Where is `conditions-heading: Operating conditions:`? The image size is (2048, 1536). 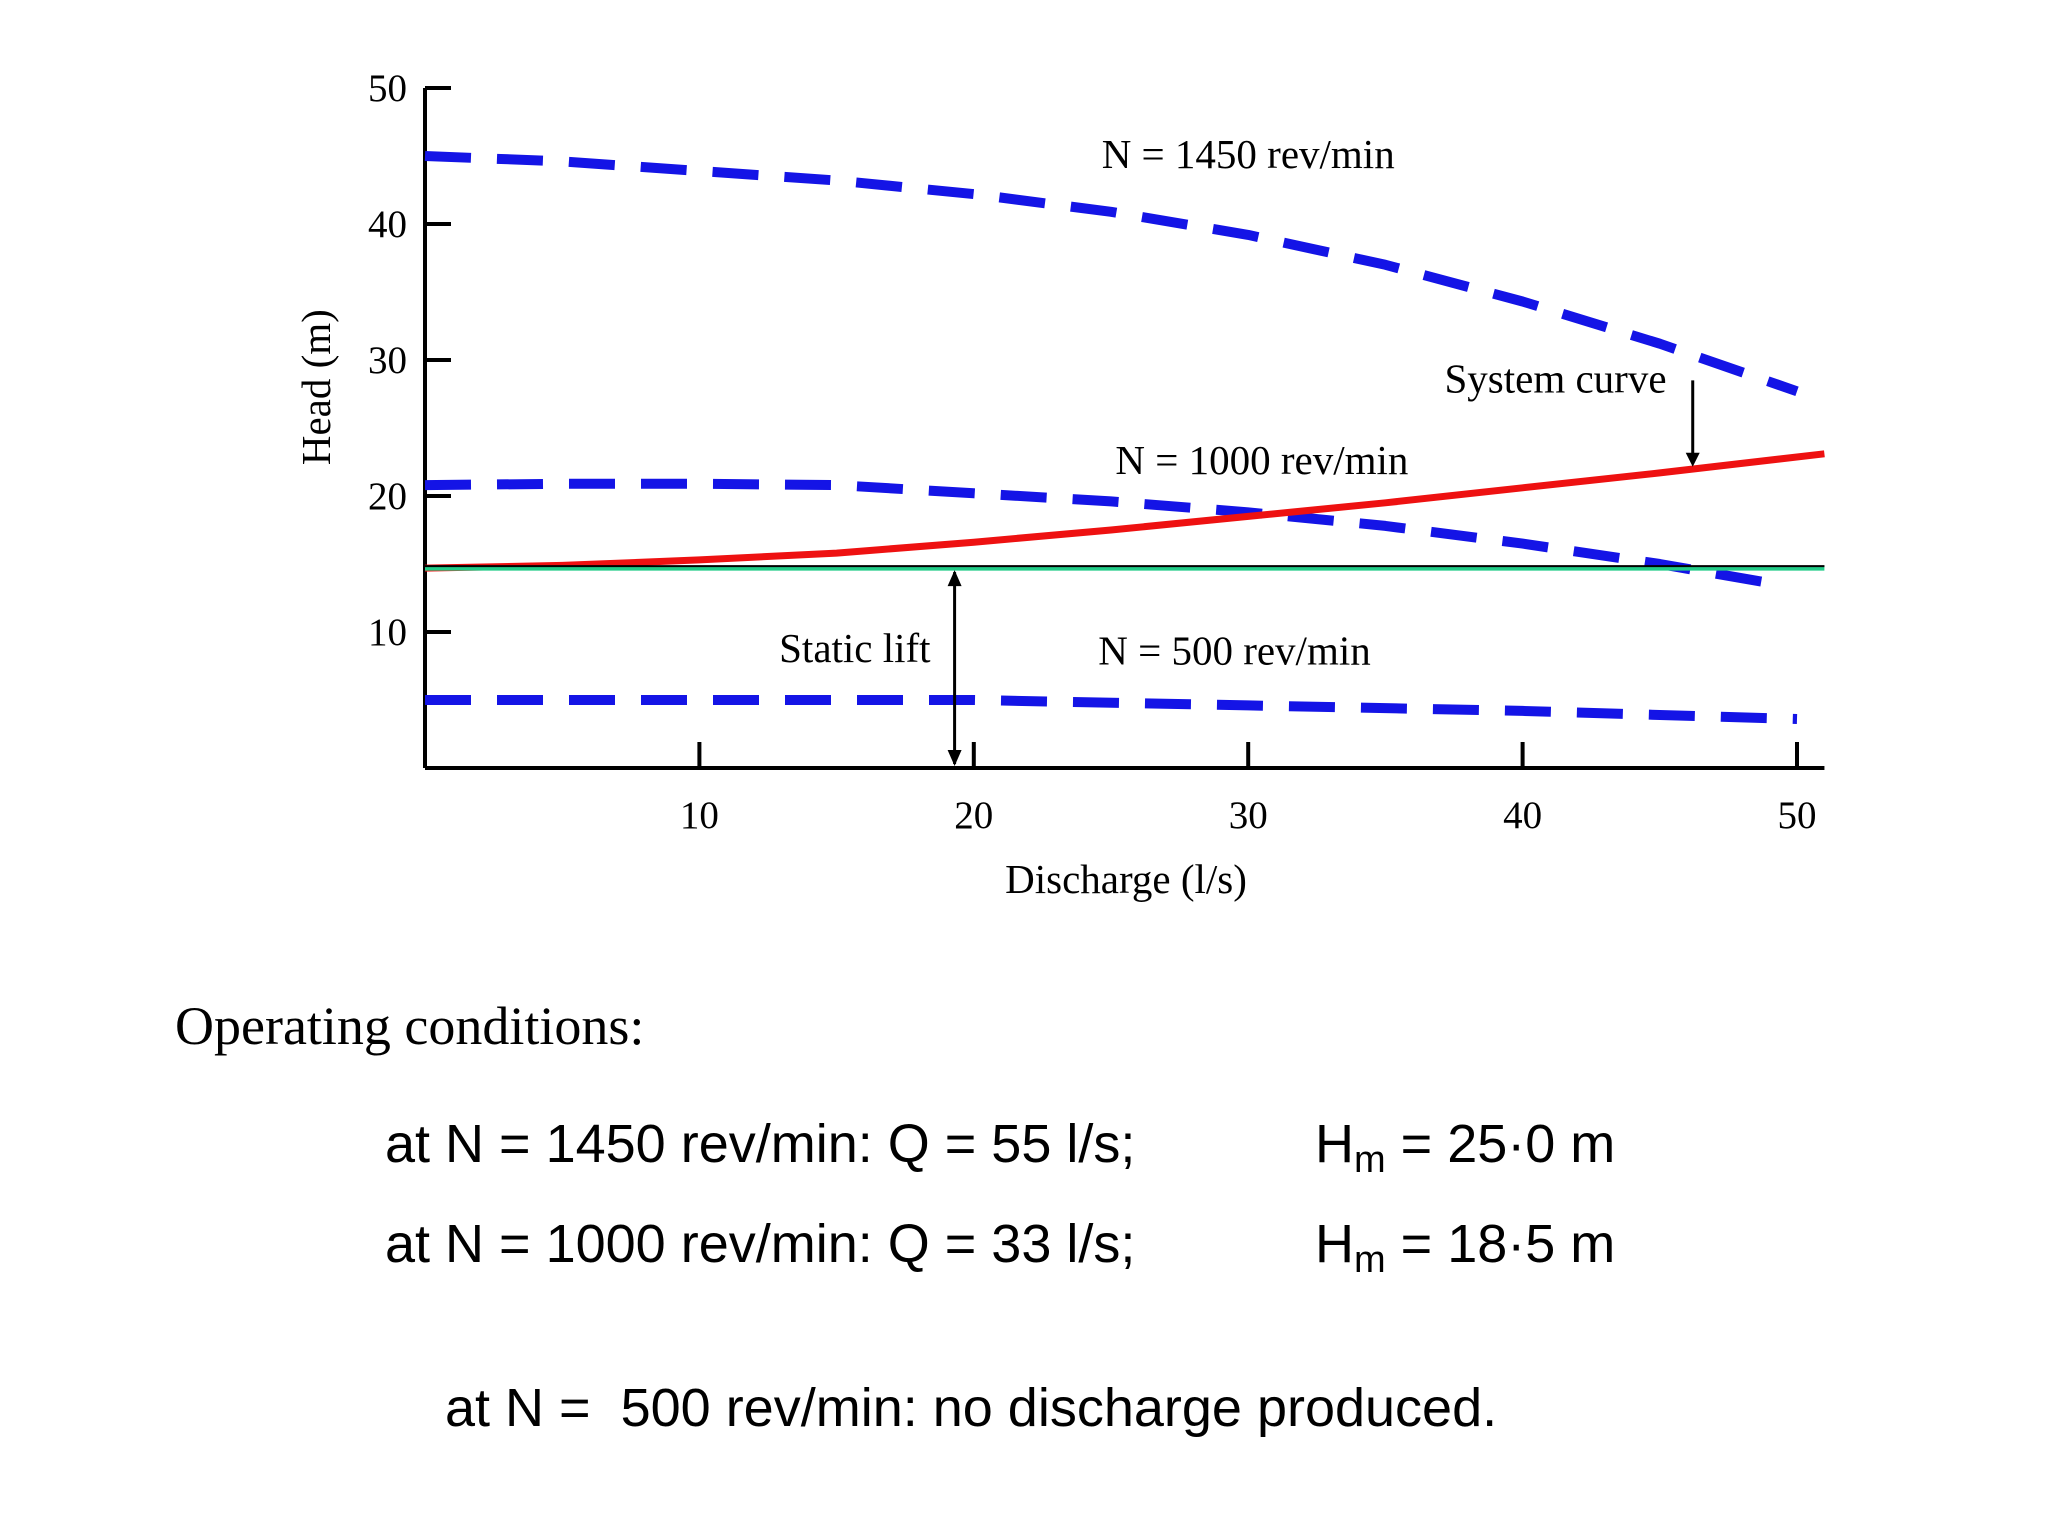 conditions-heading: Operating conditions: is located at coordinates (410, 1026).